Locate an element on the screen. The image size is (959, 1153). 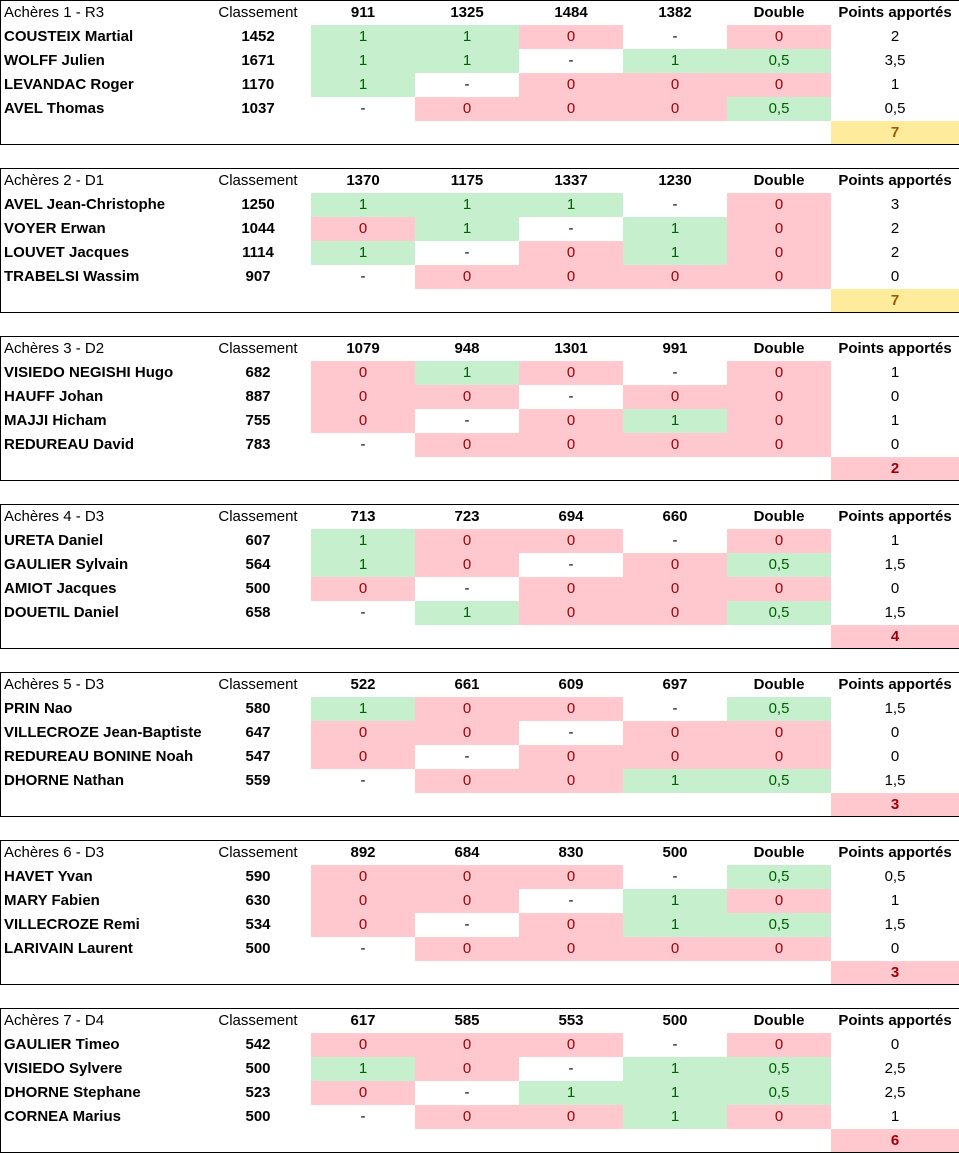
team-title: Achères 5 - D3 is located at coordinates (54, 684).